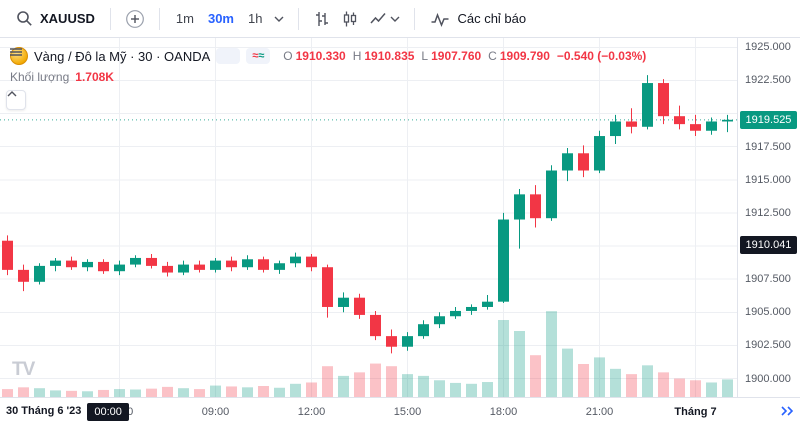 The width and height of the screenshot is (800, 425). What do you see at coordinates (768, 146) in the screenshot?
I see `price-tick-label: 1917.500` at bounding box center [768, 146].